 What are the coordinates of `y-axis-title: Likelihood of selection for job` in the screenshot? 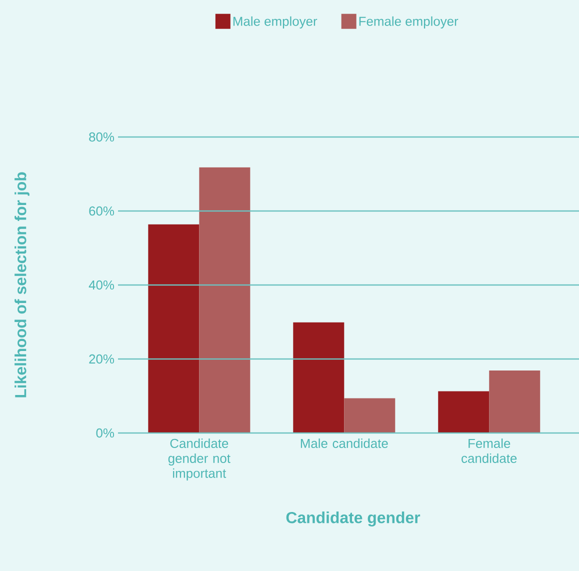 It's located at (22, 285).